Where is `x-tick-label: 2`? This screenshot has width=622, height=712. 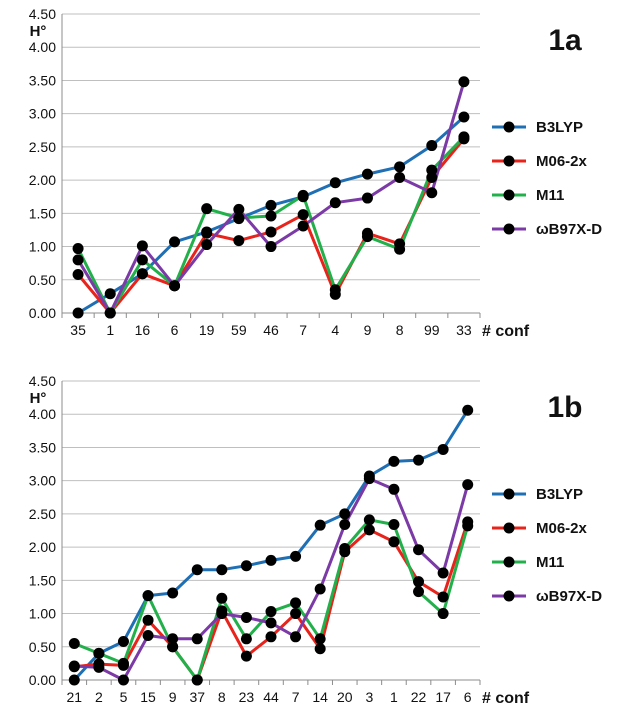 x-tick-label: 2 is located at coordinates (99, 697).